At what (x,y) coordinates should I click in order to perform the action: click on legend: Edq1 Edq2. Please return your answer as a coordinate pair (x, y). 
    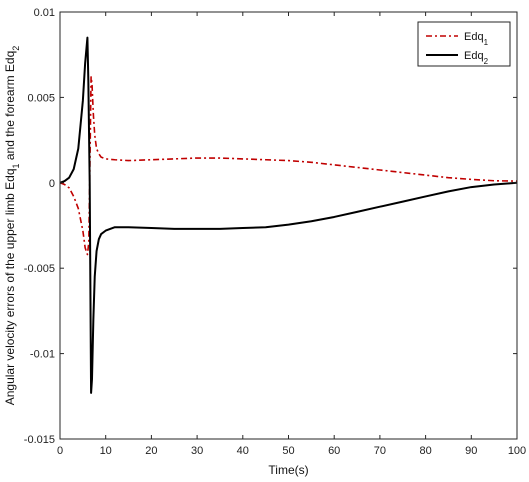
    Looking at the image, I should click on (464, 44).